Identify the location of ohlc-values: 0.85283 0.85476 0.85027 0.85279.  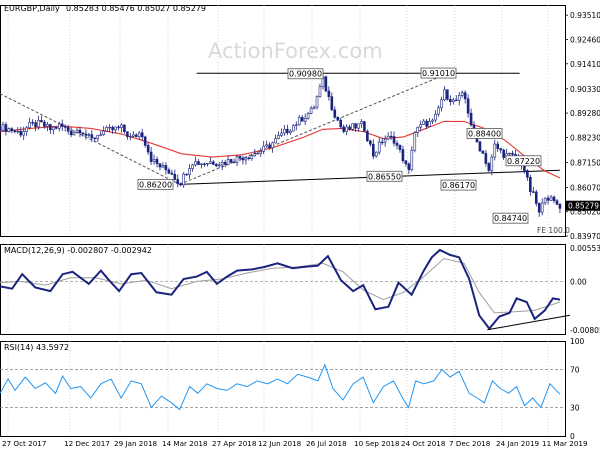
(136, 8).